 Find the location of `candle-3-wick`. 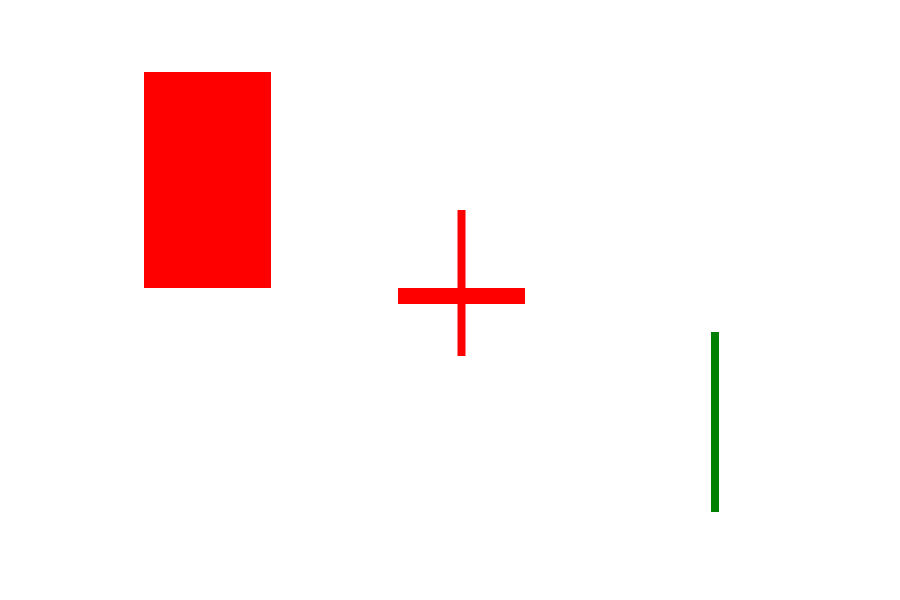

candle-3-wick is located at coordinates (715, 422).